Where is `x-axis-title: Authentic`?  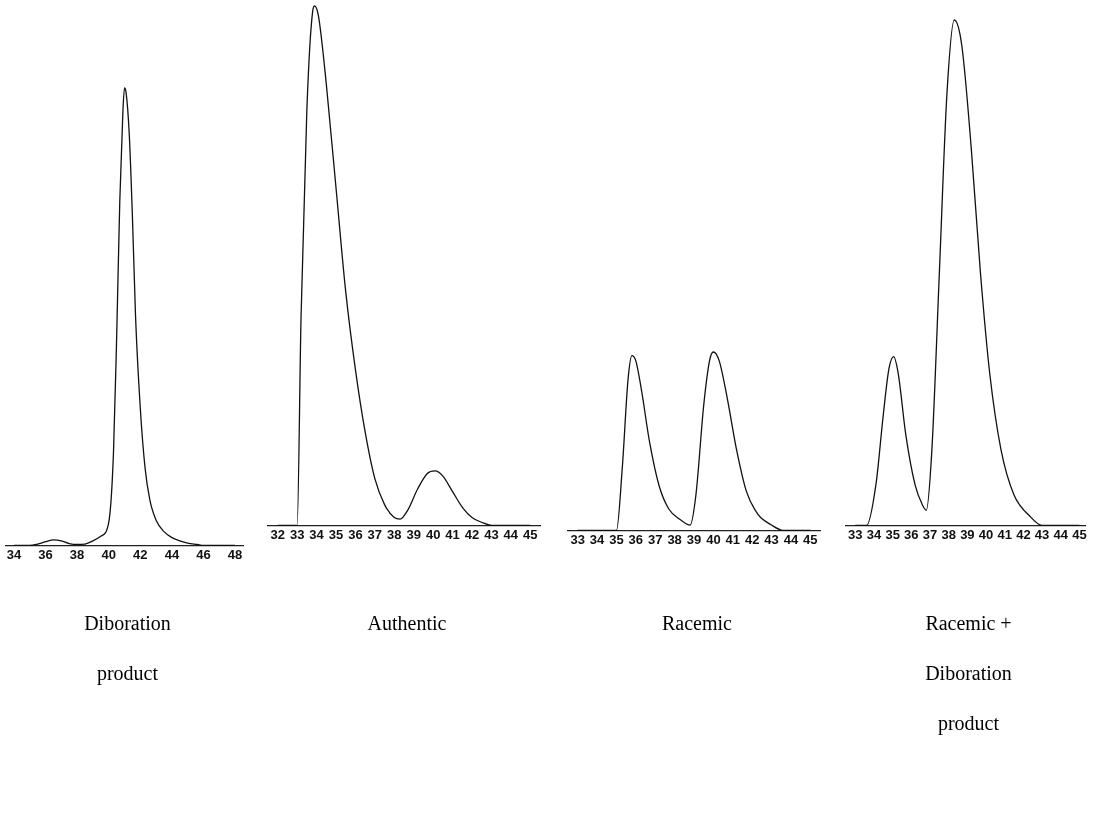
x-axis-title: Authentic is located at coordinates (407, 623).